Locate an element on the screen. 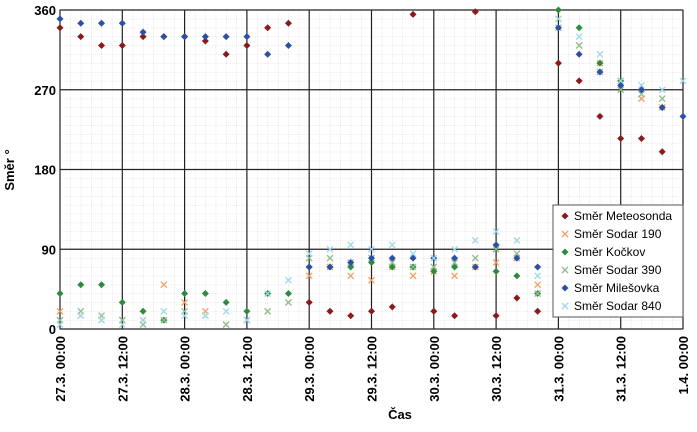  y-tick-label: 0 is located at coordinates (52, 329).